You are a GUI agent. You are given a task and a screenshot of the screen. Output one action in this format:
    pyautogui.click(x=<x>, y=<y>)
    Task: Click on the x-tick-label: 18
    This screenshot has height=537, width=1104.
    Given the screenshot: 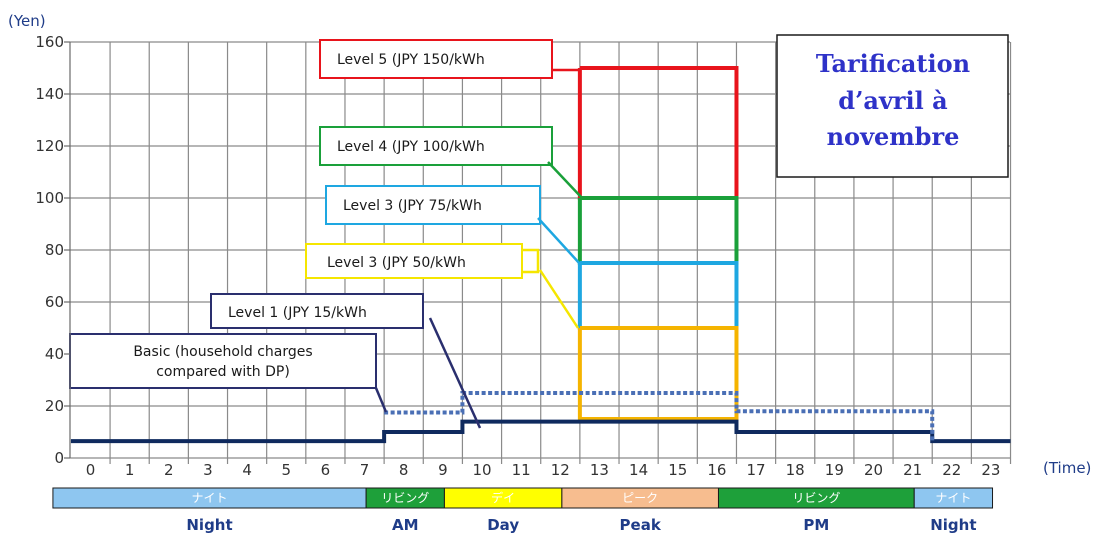 What is the action you would take?
    pyautogui.click(x=795, y=470)
    